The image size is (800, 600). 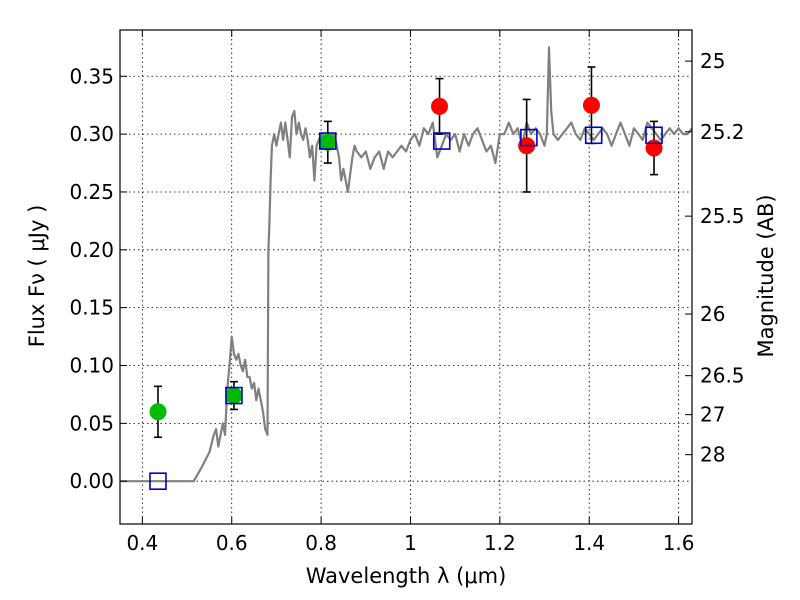 What do you see at coordinates (712, 61) in the screenshot?
I see `y-right-tick-label: 25` at bounding box center [712, 61].